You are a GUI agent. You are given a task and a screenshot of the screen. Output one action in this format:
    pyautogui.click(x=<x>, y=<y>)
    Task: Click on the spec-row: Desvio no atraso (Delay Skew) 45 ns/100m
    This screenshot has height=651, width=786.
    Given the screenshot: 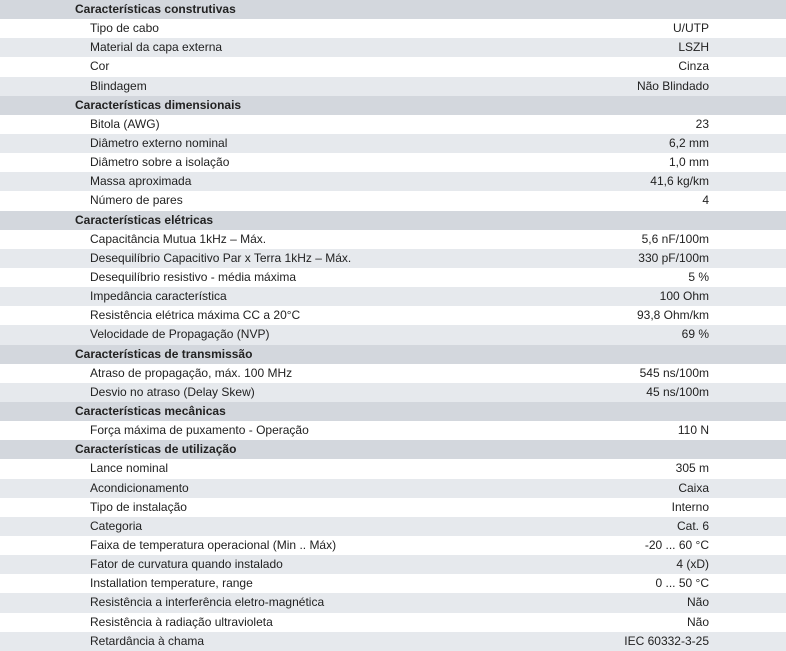 What is the action you would take?
    pyautogui.click(x=393, y=392)
    